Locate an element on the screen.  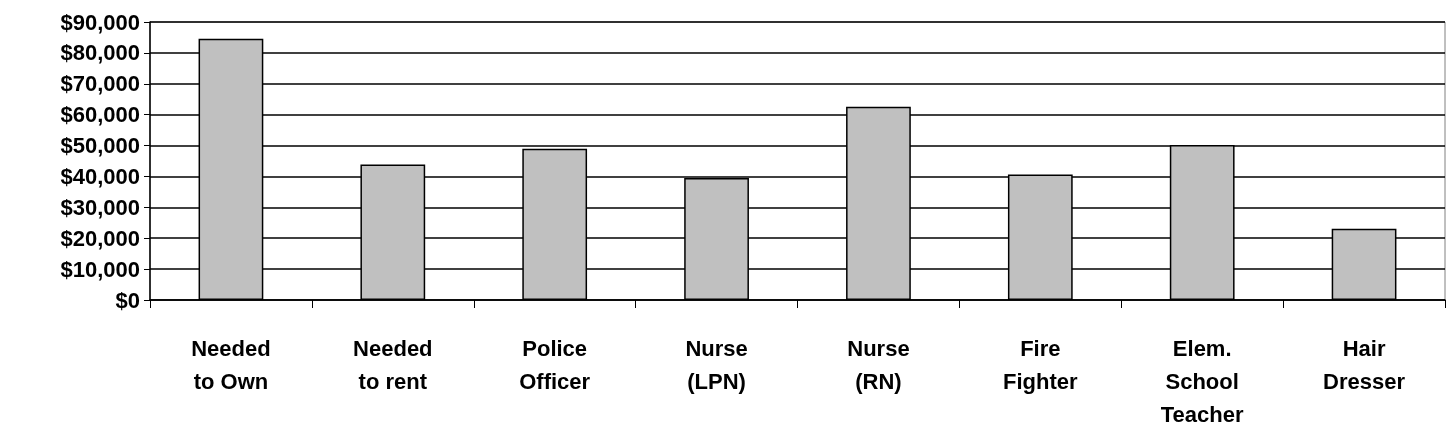
y-tick-label: $60,000 is located at coordinates (100, 115).